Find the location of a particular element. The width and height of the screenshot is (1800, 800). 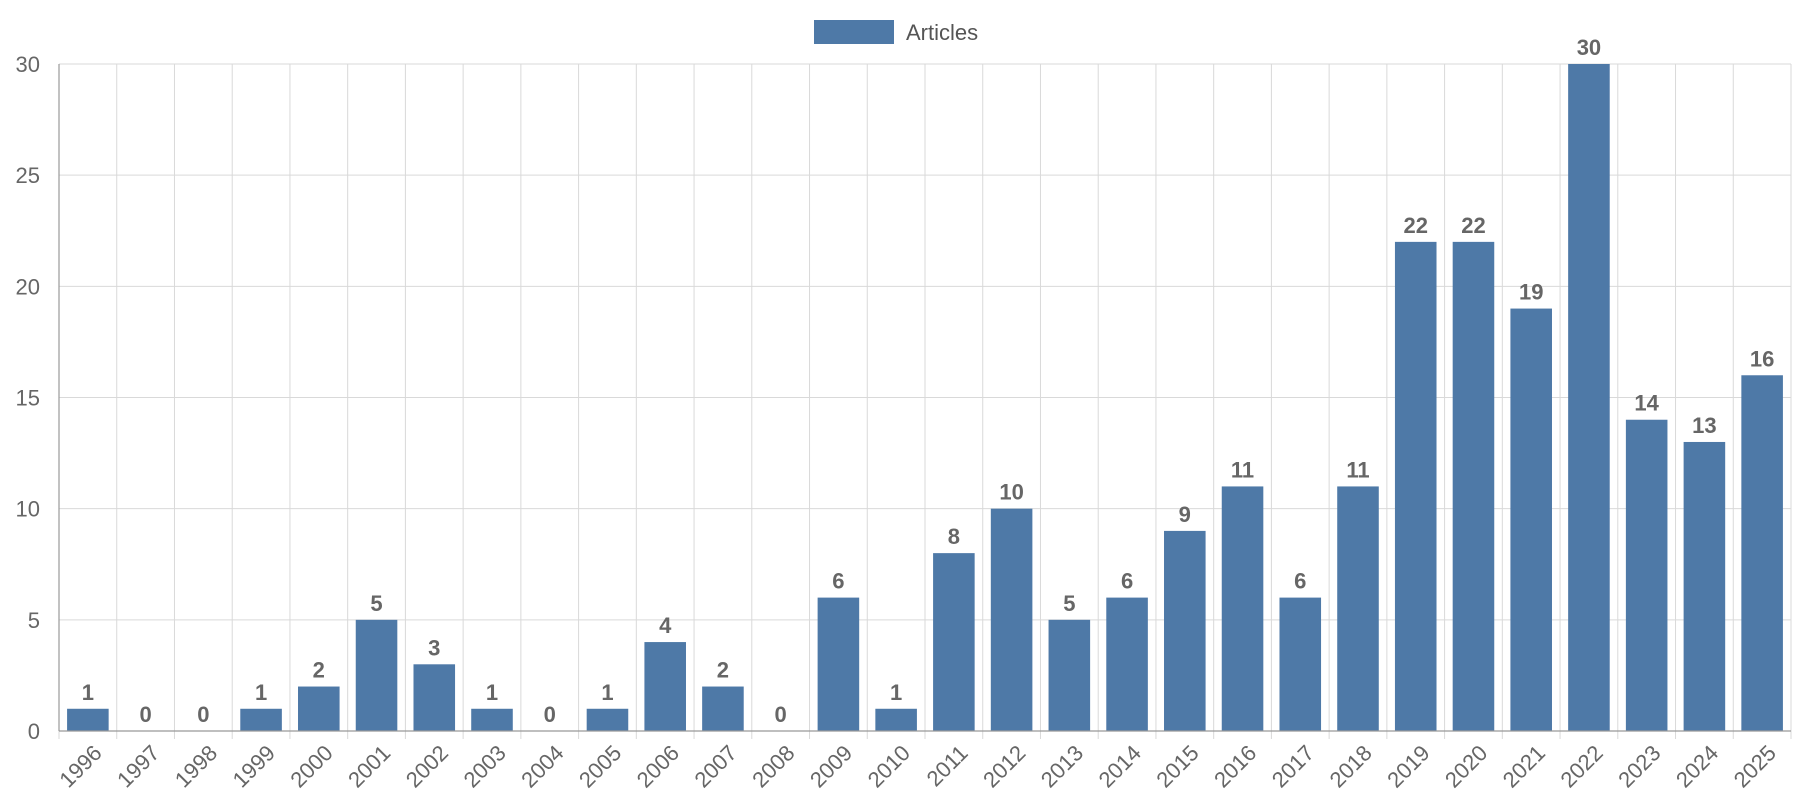

x-tick-label: 2014 is located at coordinates (1120, 766).